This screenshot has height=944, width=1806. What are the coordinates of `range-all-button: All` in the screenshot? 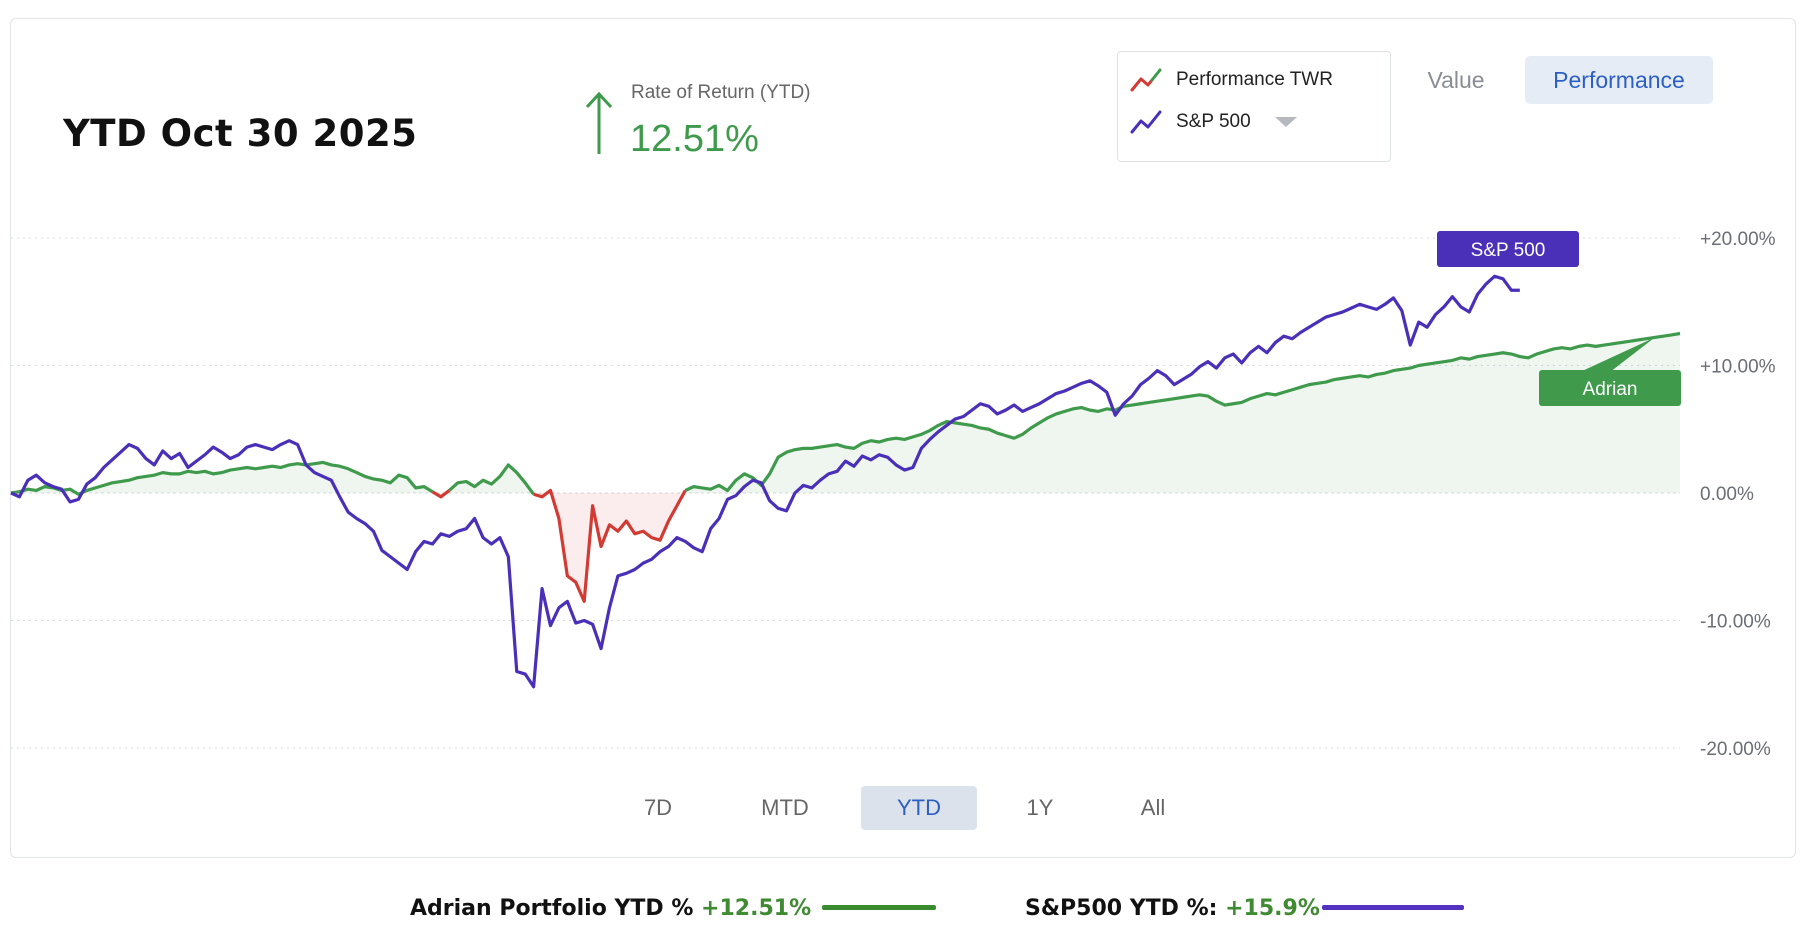 It's located at (1153, 807).